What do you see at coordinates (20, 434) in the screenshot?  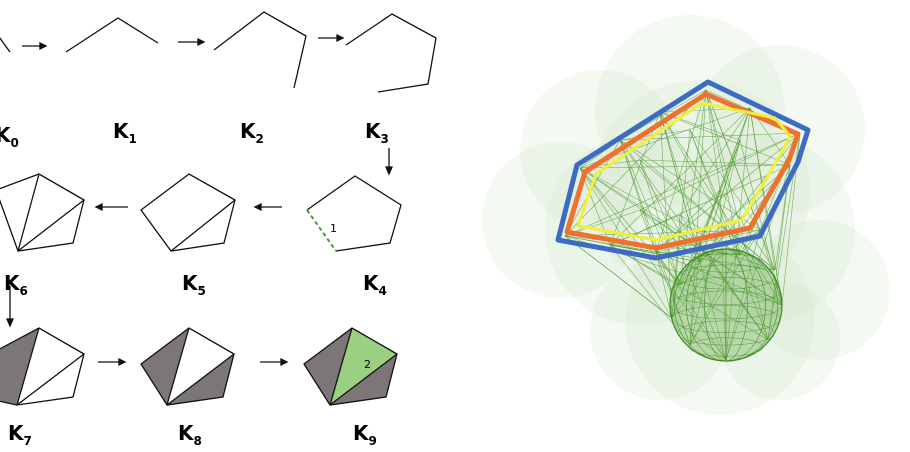 I see `stage-label-k7: K7` at bounding box center [20, 434].